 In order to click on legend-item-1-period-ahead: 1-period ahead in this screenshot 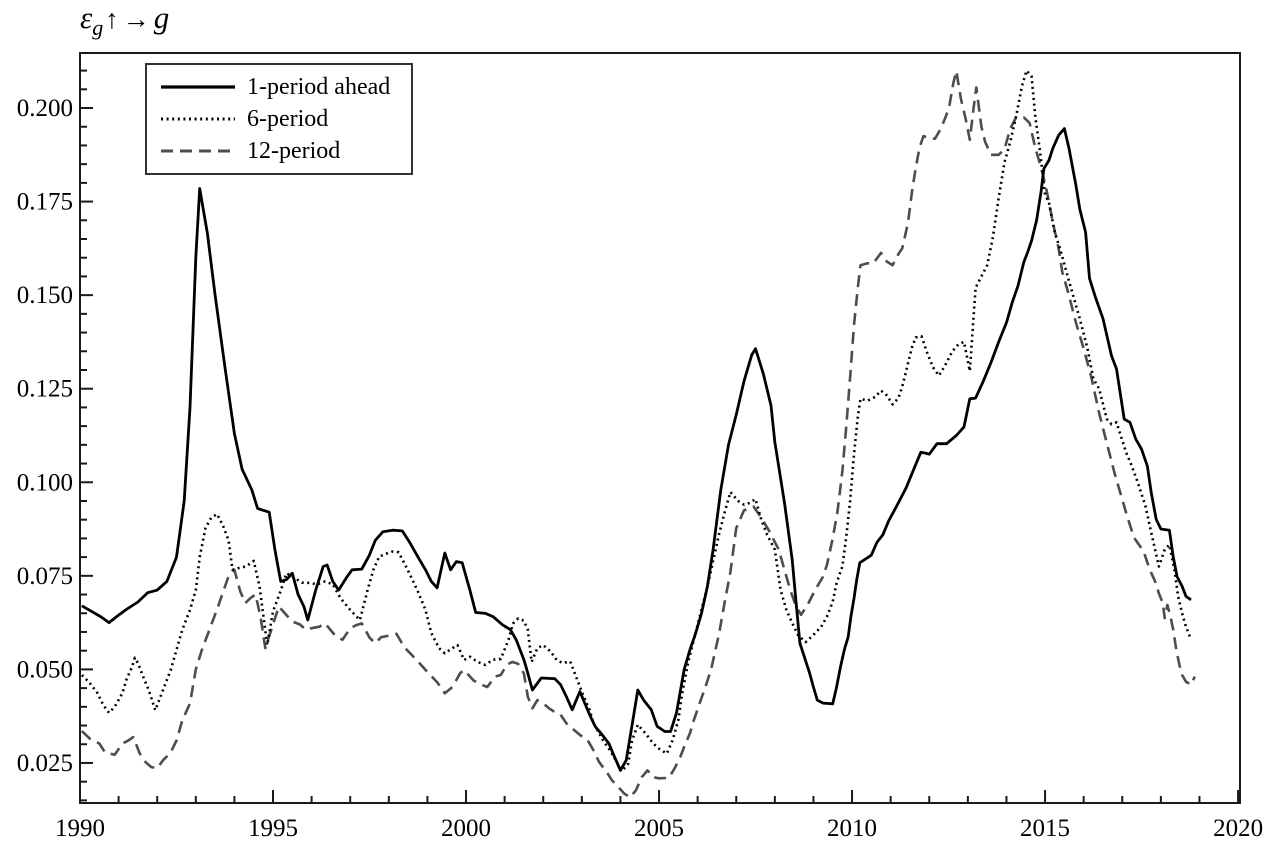, I will do `click(285, 87)`.